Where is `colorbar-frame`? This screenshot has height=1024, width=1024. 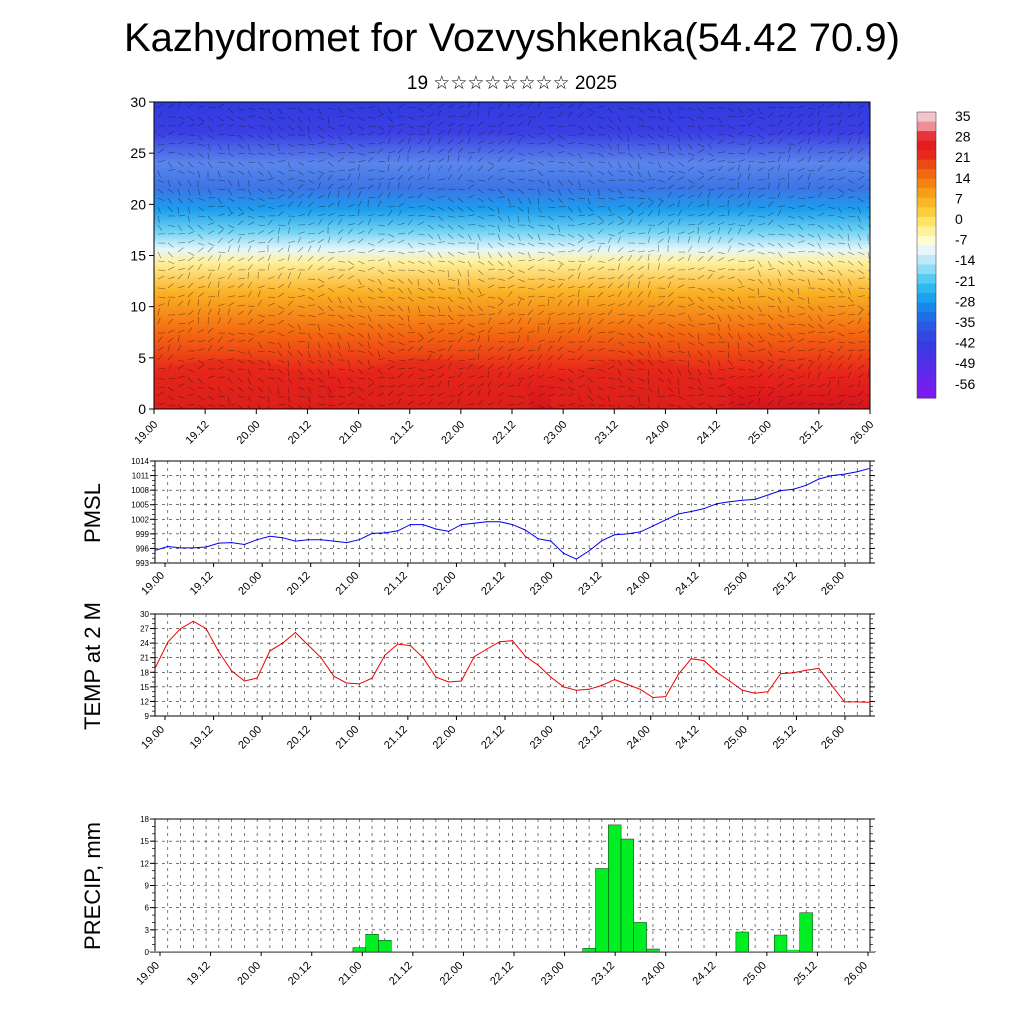 colorbar-frame is located at coordinates (926, 255).